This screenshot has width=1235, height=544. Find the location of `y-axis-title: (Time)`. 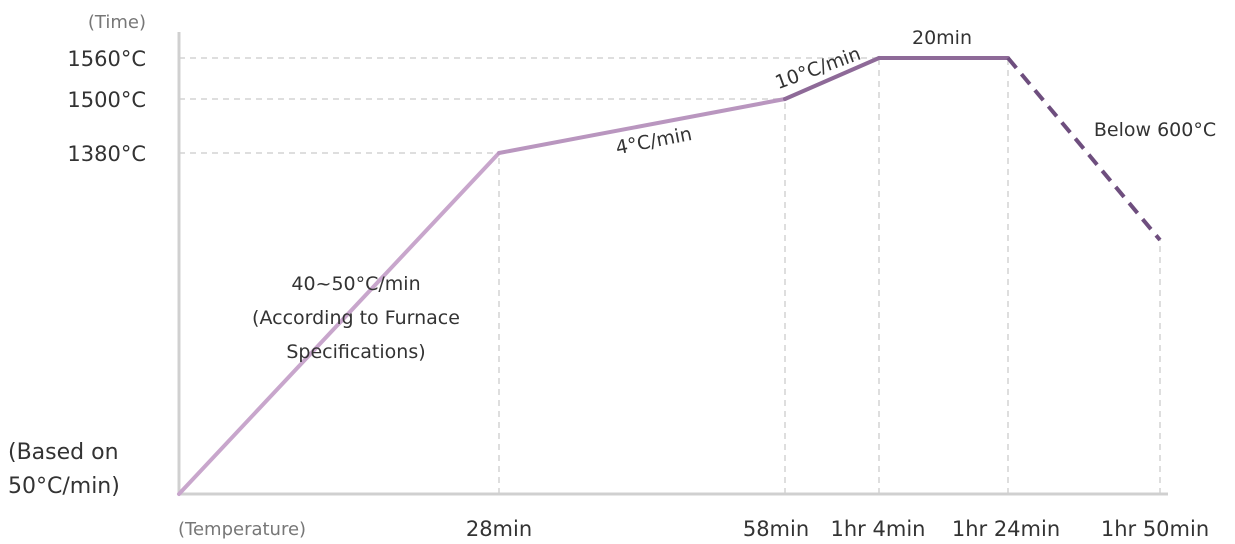

y-axis-title: (Time) is located at coordinates (117, 22).